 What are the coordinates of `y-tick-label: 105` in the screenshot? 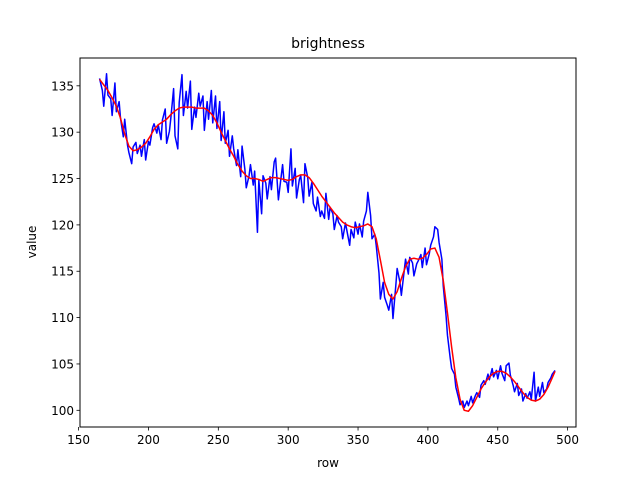 It's located at (62, 364).